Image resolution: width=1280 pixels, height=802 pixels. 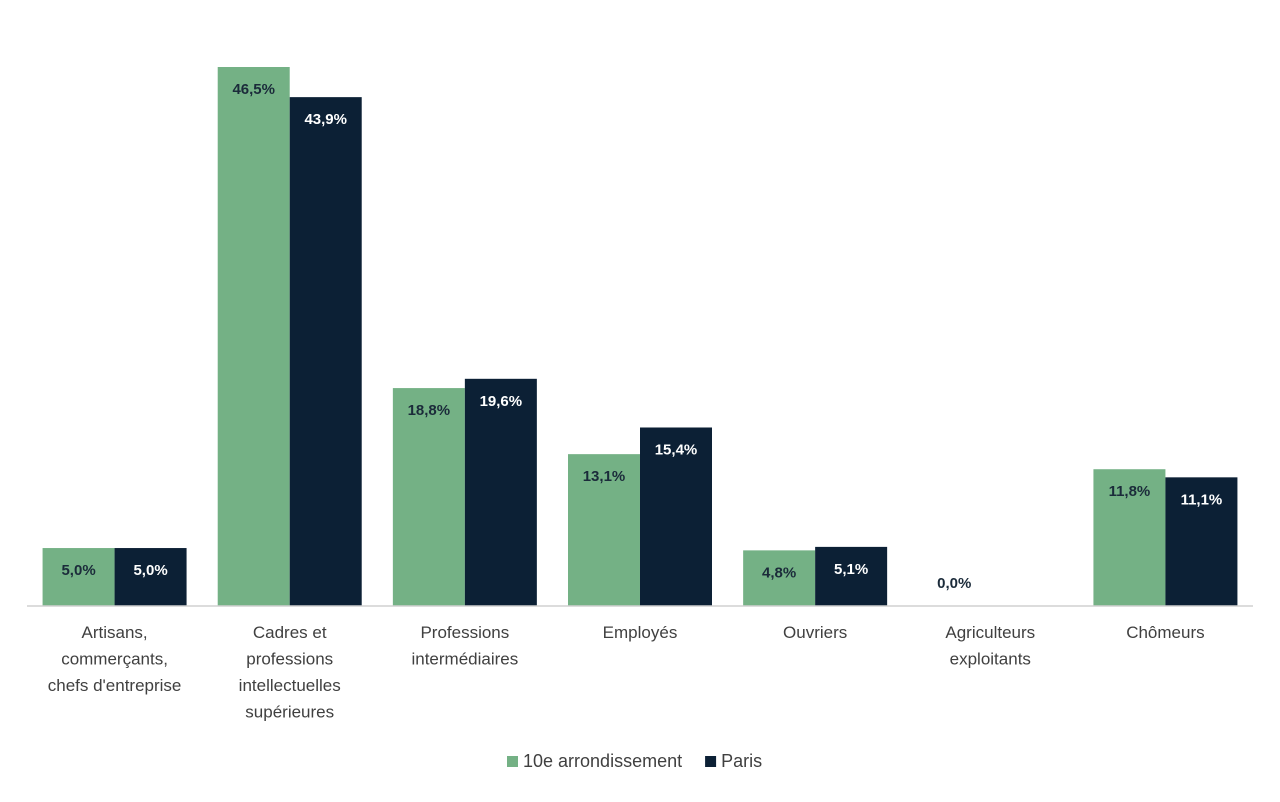 I want to click on legend-label: Paris, so click(x=741, y=761).